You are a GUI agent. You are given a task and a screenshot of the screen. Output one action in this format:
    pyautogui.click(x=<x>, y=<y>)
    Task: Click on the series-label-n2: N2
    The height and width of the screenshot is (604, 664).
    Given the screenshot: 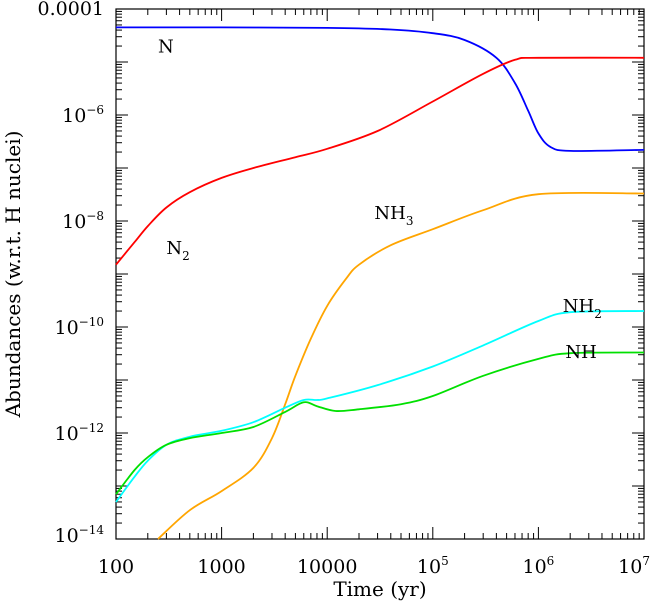 What is the action you would take?
    pyautogui.click(x=177, y=250)
    